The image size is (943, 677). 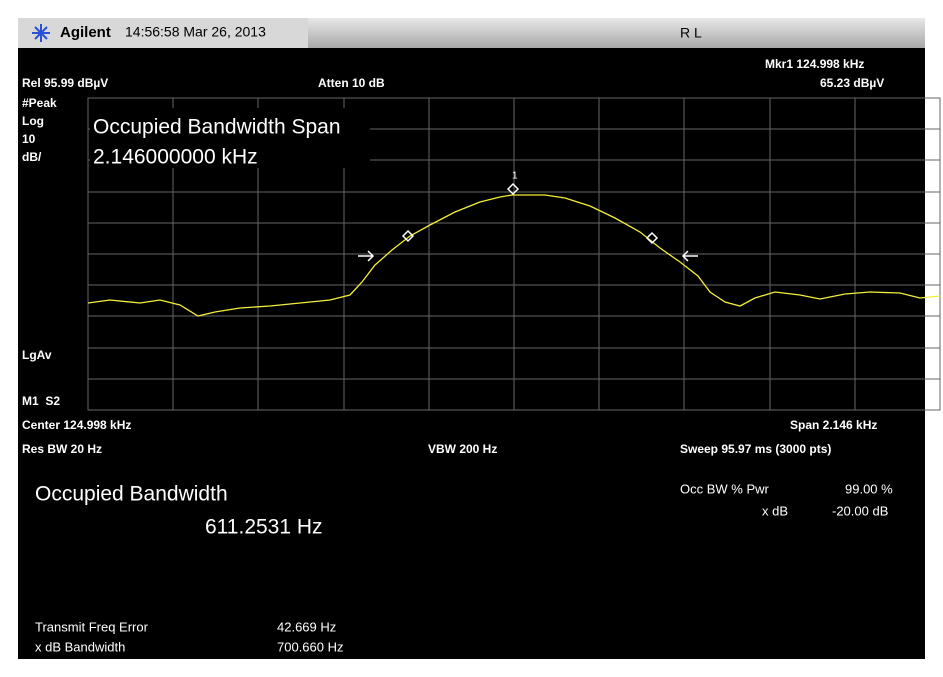 I want to click on xdb-value: -20.00 dB, so click(x=860, y=510).